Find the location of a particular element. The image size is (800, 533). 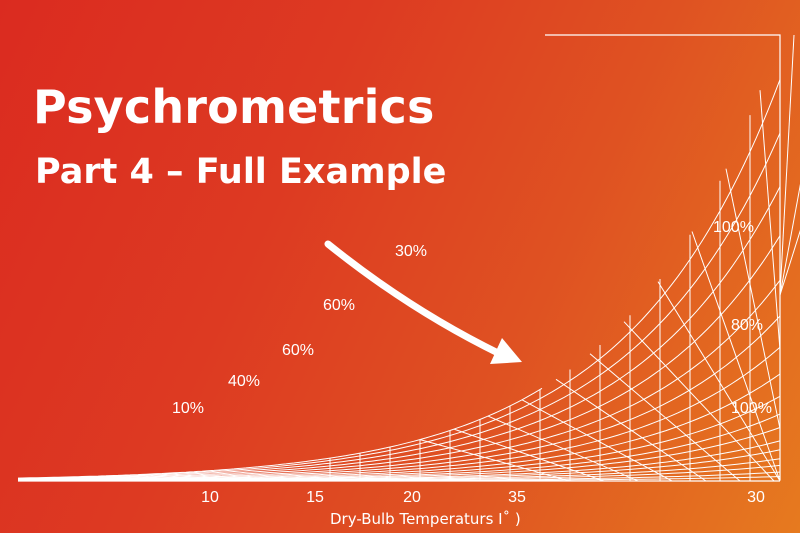

rh-label-30: 30% is located at coordinates (411, 251).